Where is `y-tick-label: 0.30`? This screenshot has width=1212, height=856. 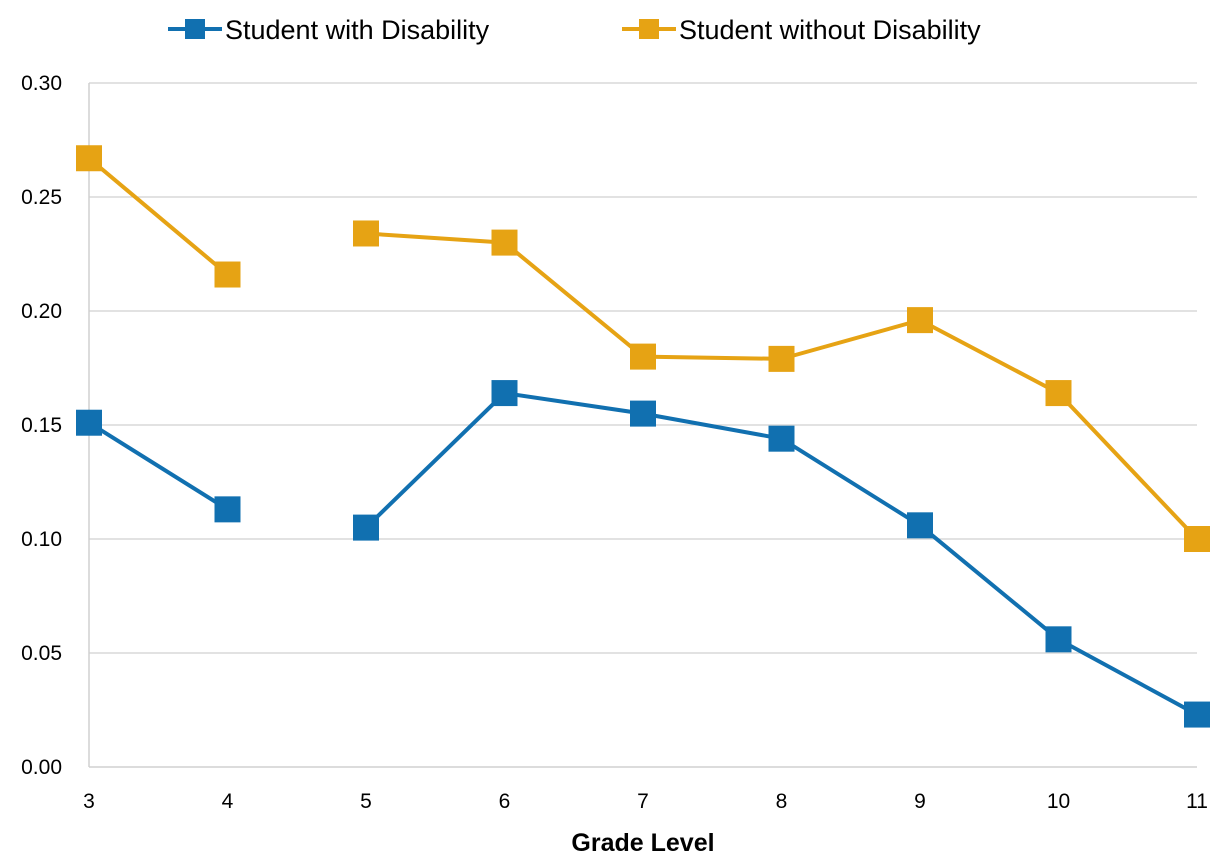
y-tick-label: 0.30 is located at coordinates (41, 83).